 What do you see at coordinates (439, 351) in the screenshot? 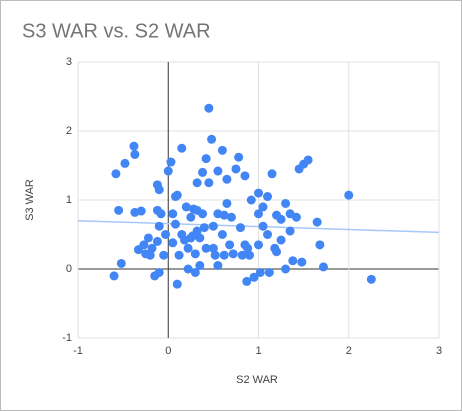
I see `x-tick-label: 3` at bounding box center [439, 351].